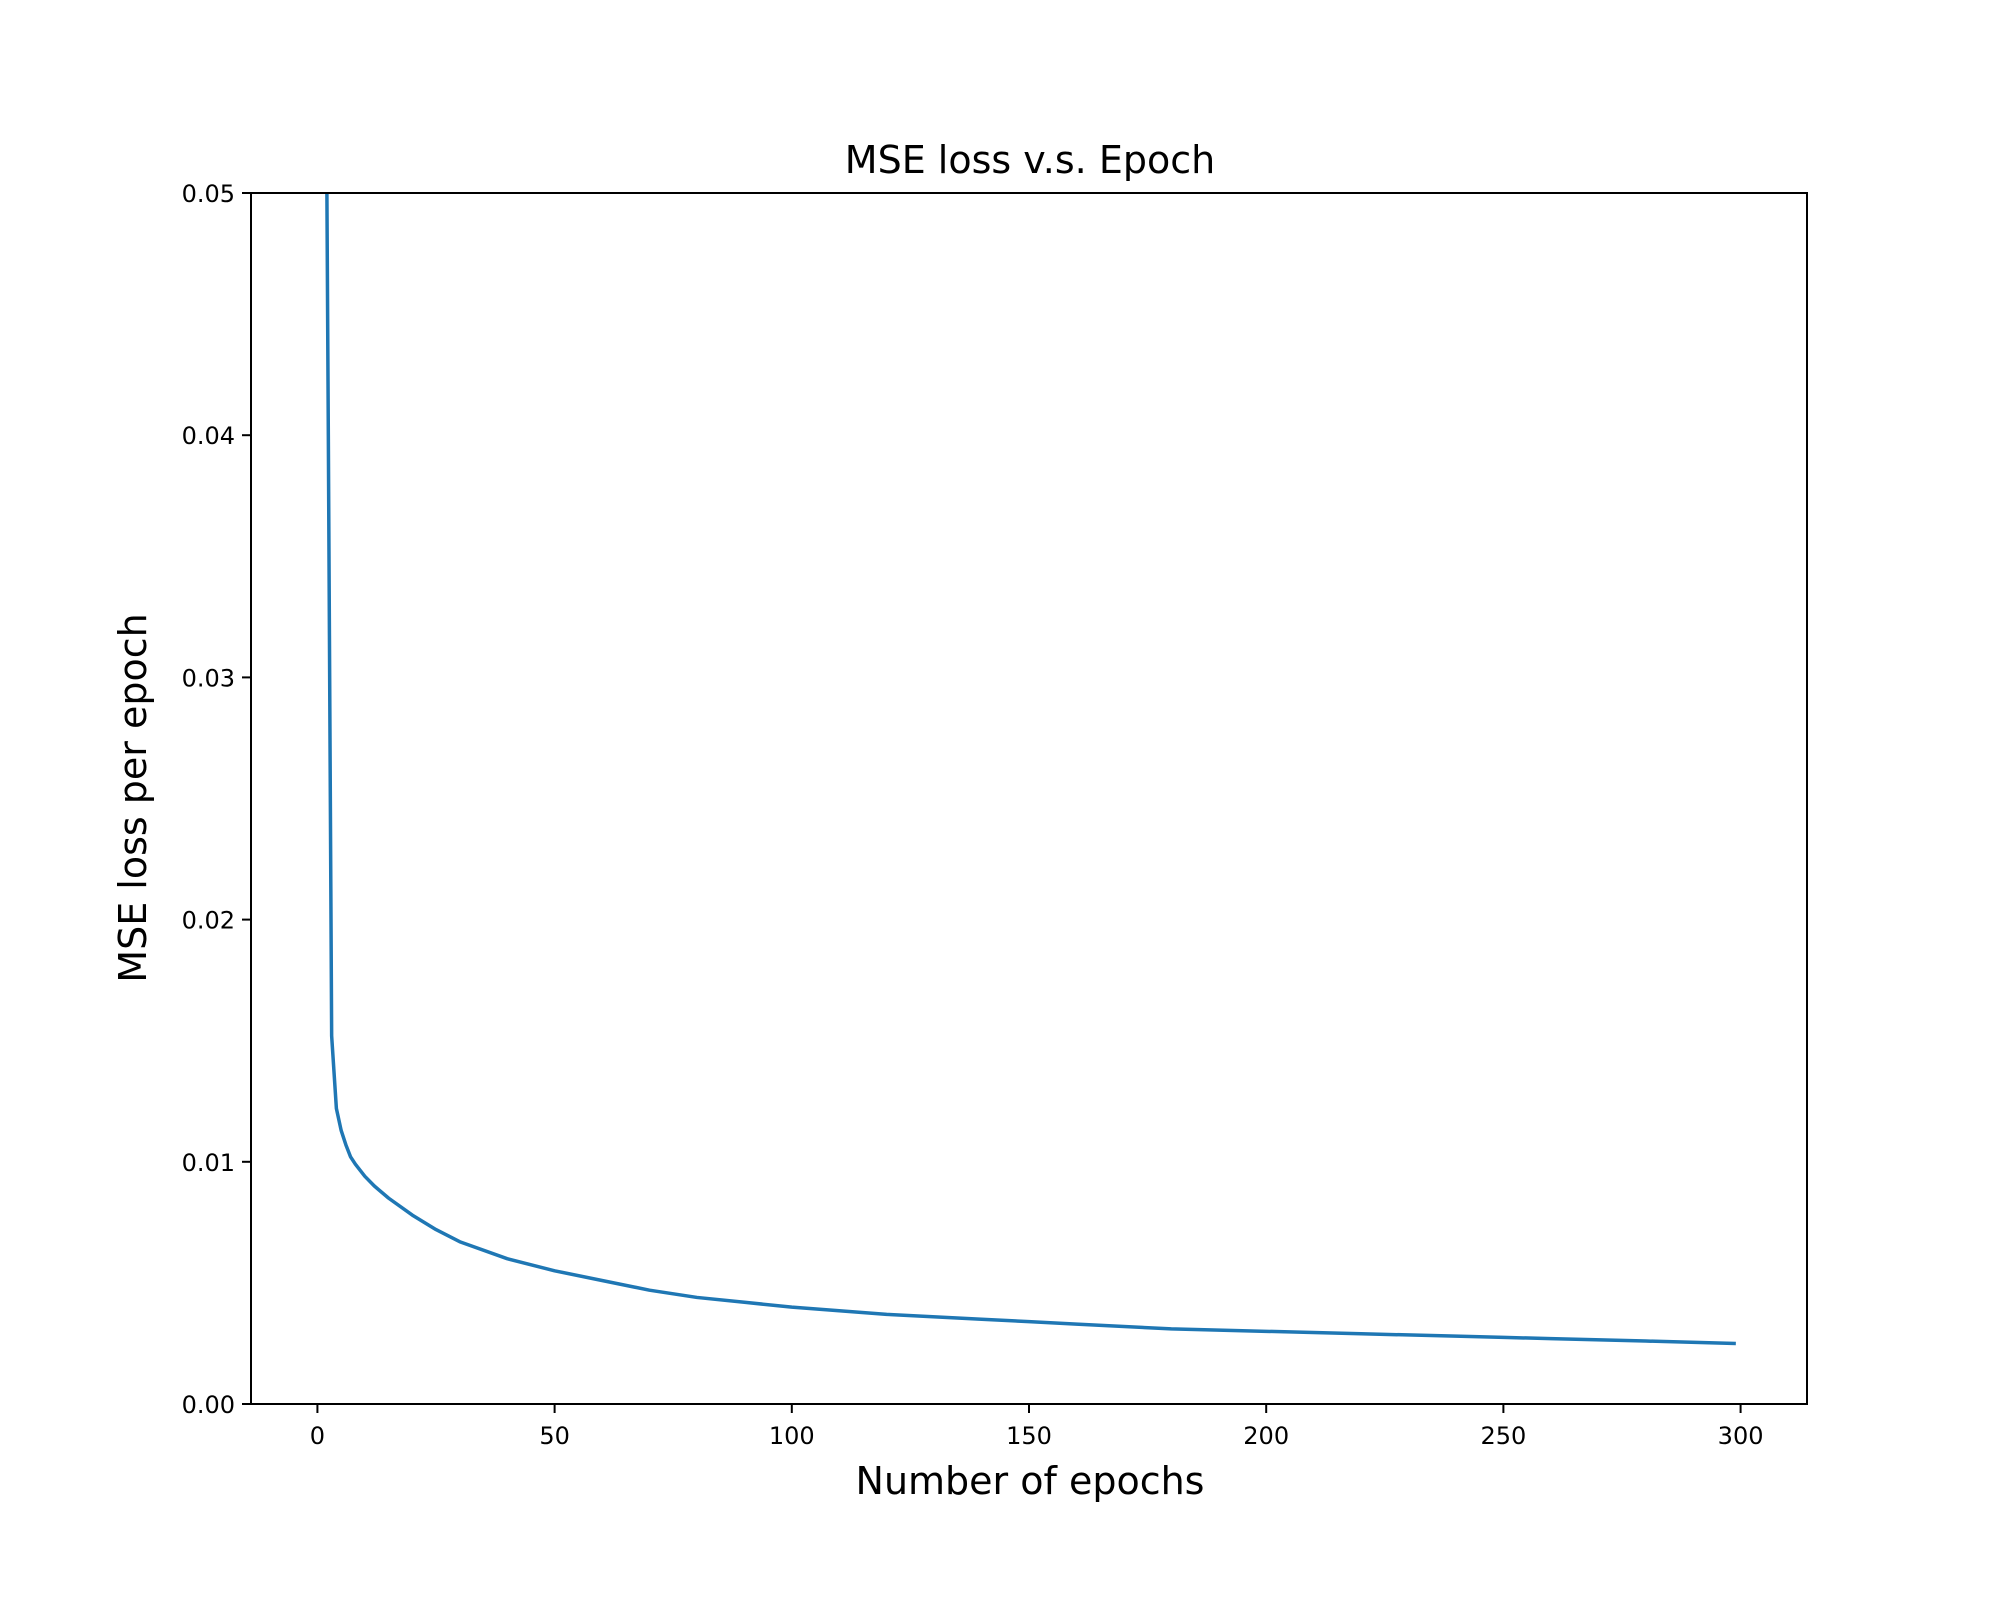 The height and width of the screenshot is (1600, 2000). Describe the element at coordinates (208, 436) in the screenshot. I see `y-tick-label: 0.04` at that location.